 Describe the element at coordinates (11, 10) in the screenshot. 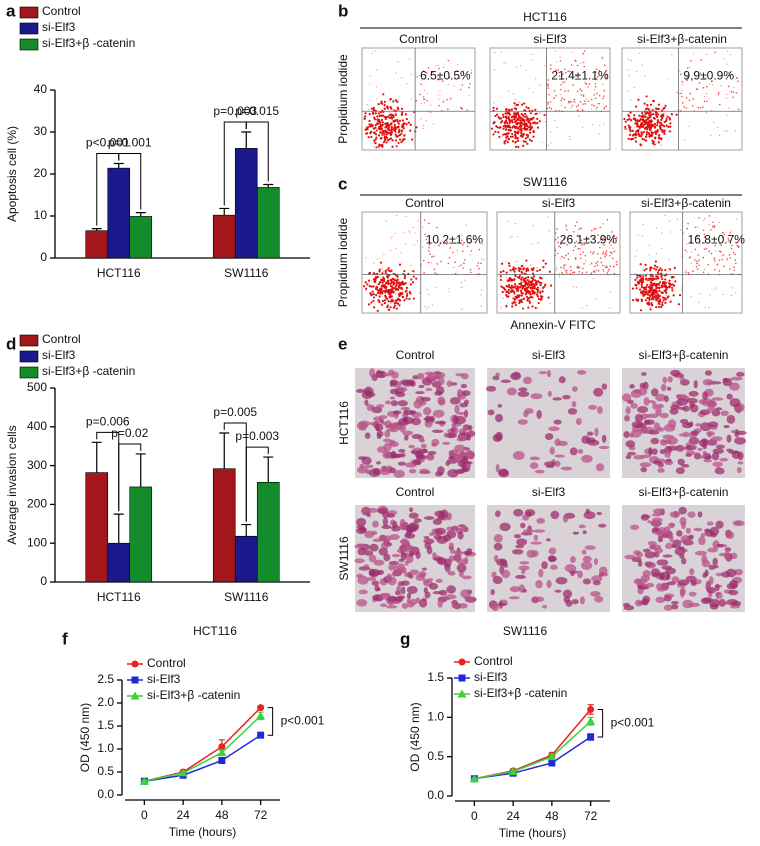

I see `panel-label: a` at that location.